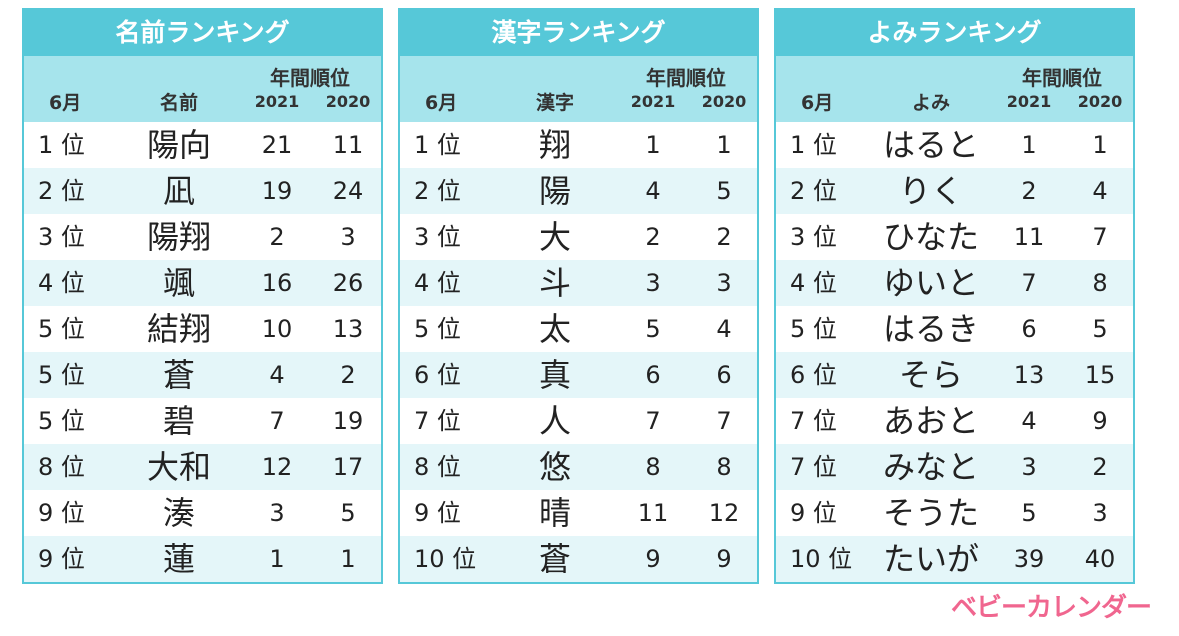 Image resolution: width=1179 pixels, height=636 pixels. Describe the element at coordinates (554, 467) in the screenshot. I see `item-cell: 悠` at that location.